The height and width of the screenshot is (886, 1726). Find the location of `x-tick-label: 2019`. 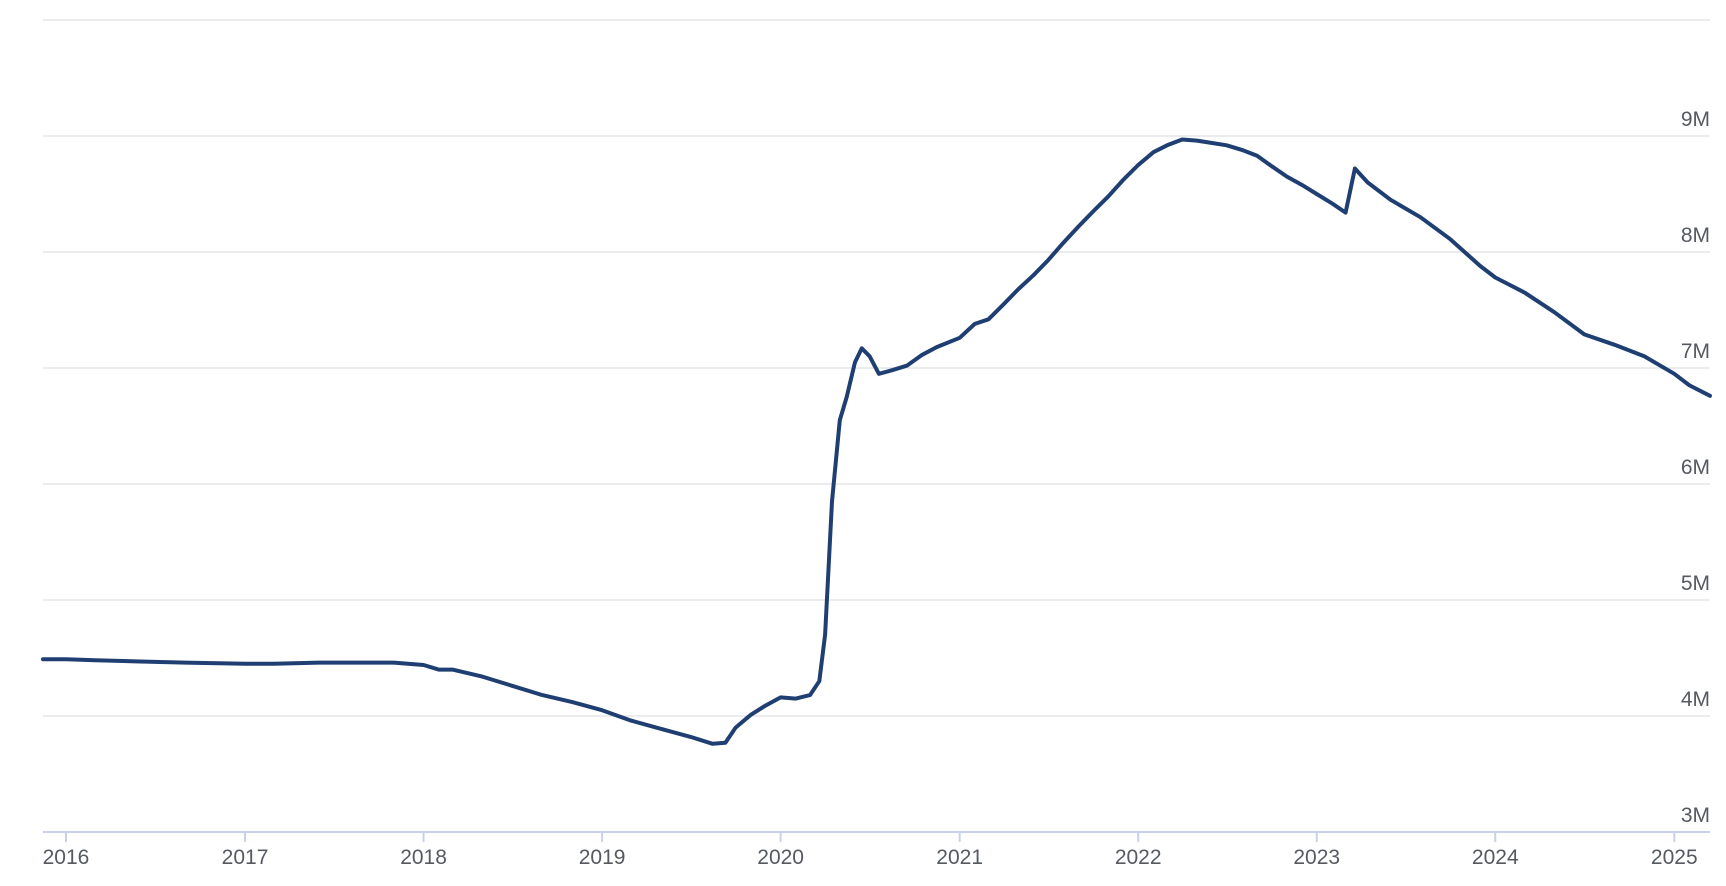

x-tick-label: 2019 is located at coordinates (602, 857).